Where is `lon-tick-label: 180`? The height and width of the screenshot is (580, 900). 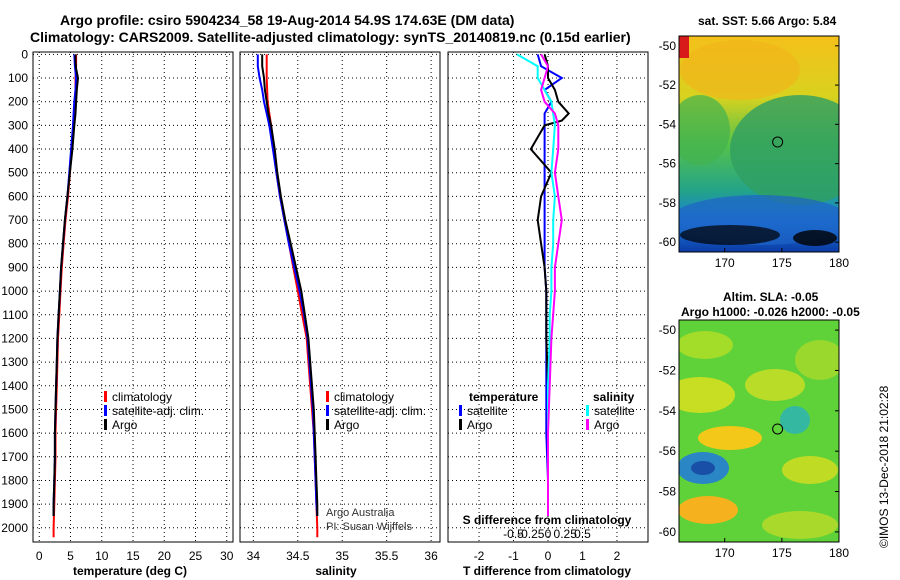
lon-tick-label: 180 is located at coordinates (839, 553).